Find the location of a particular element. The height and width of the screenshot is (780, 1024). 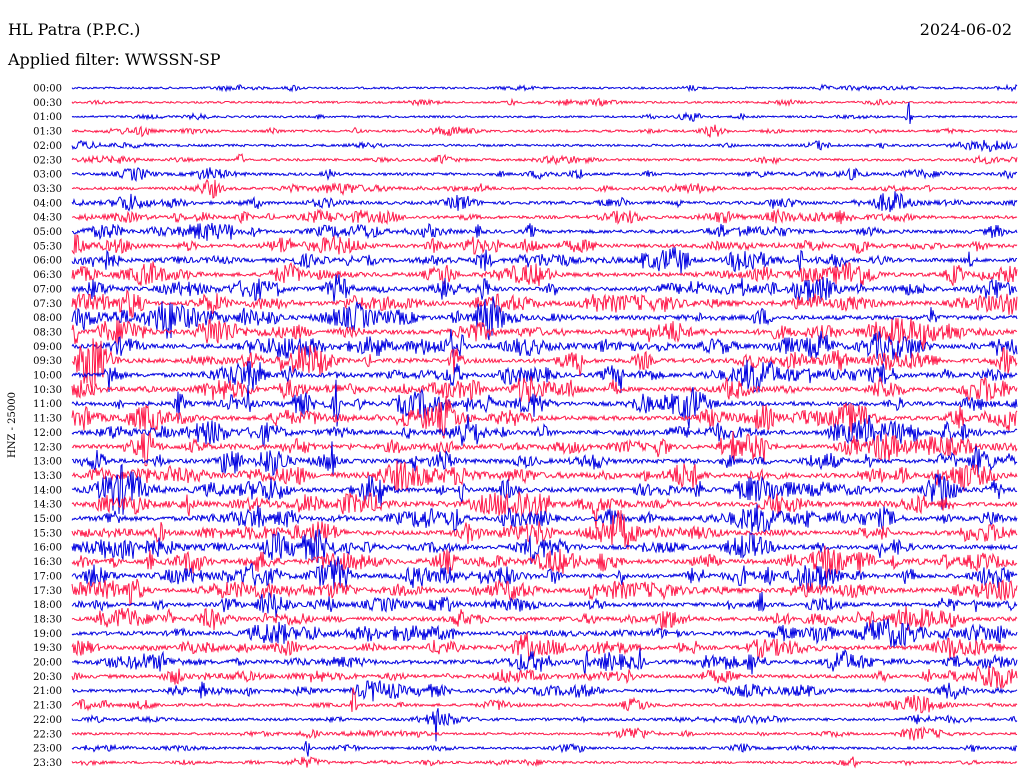

row-time-label: 09:30 is located at coordinates (47, 361).